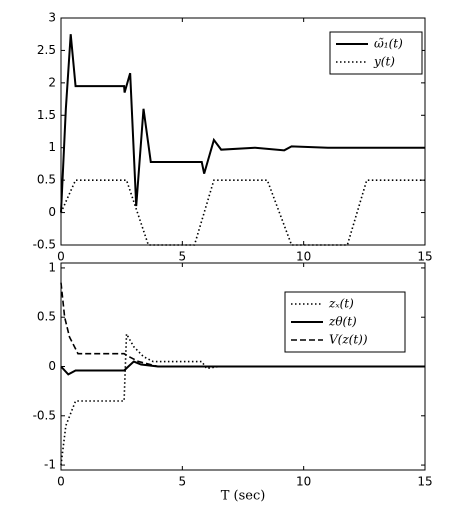 This screenshot has width=474, height=507. I want to click on x-axis-label: T (sec), so click(243, 496).